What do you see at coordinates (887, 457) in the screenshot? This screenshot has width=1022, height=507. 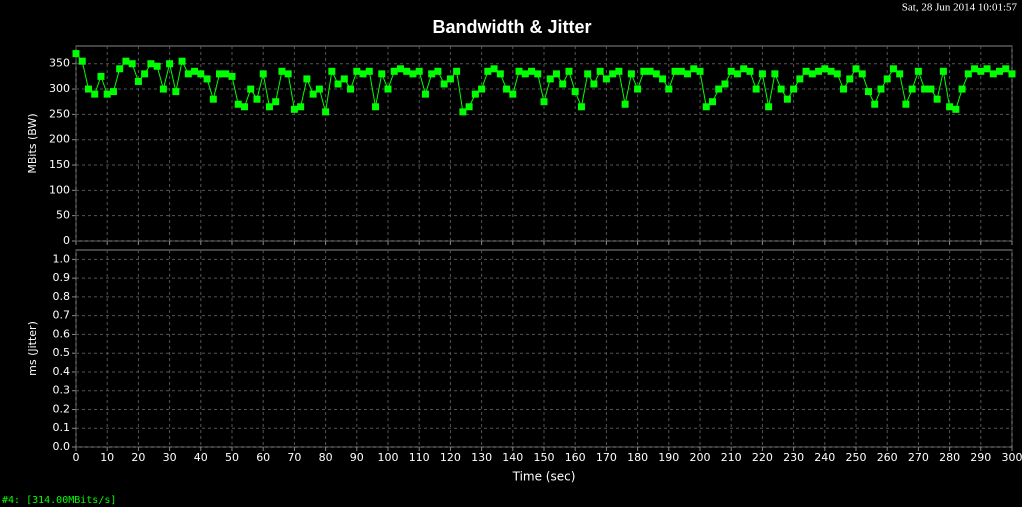 I see `x-tick-label: 260` at bounding box center [887, 457].